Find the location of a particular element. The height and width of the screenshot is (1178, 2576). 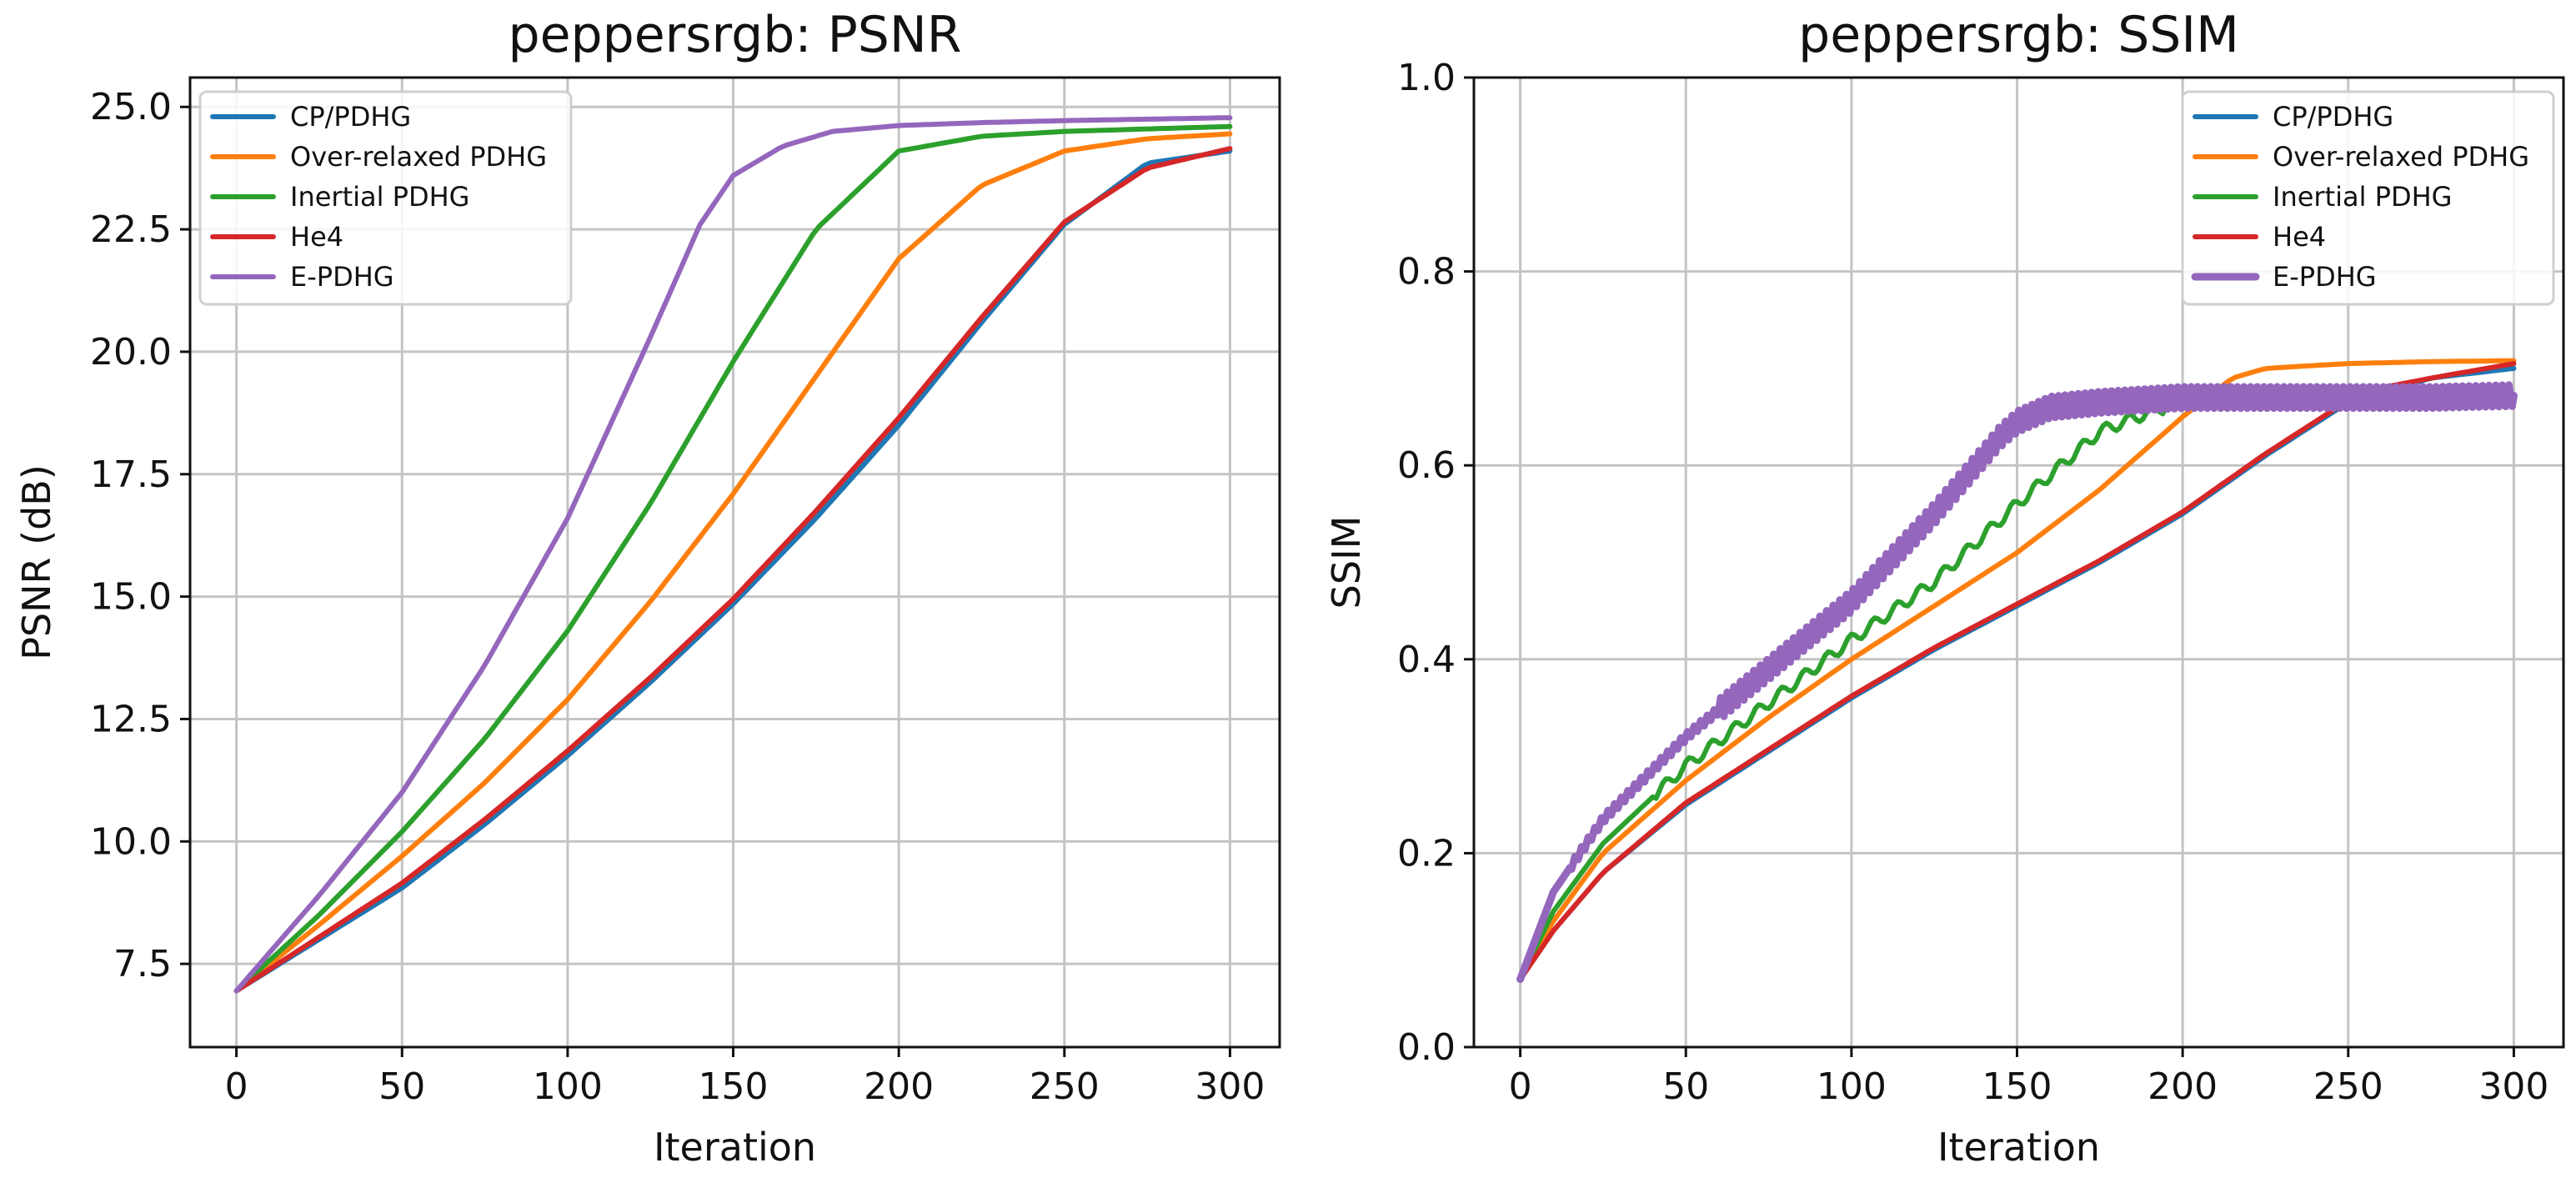

ssim-ytick-label: 0.4 is located at coordinates (1426, 660).